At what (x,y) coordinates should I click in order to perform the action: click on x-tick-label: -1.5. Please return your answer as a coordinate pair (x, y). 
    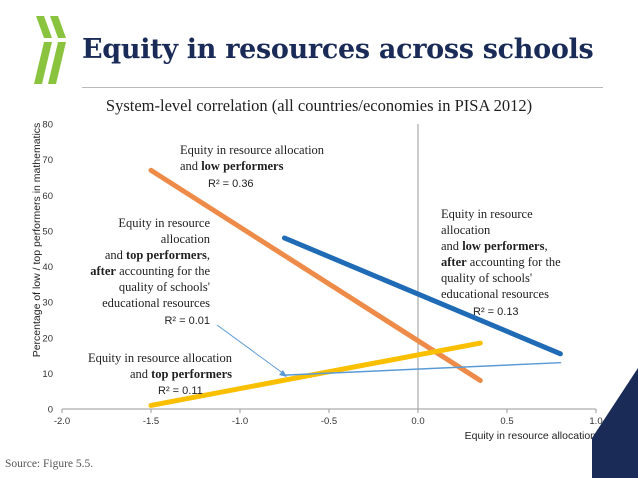
    Looking at the image, I should click on (151, 421).